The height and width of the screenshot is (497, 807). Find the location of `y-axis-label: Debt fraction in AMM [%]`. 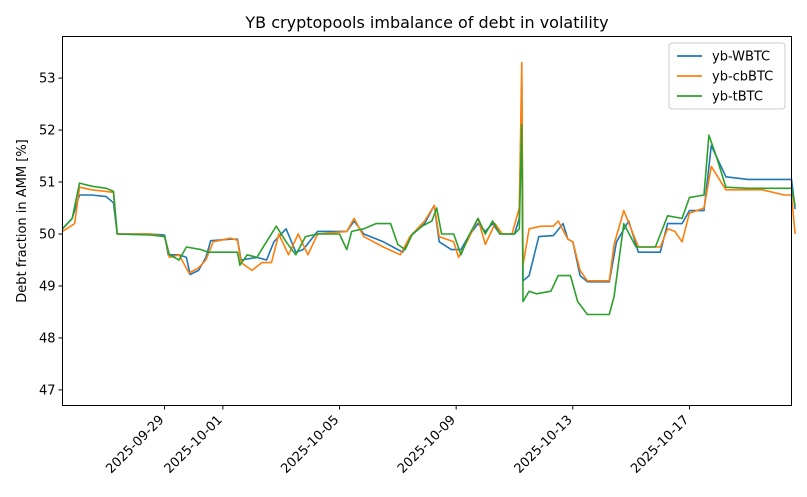

y-axis-label: Debt fraction in AMM [%] is located at coordinates (22, 221).